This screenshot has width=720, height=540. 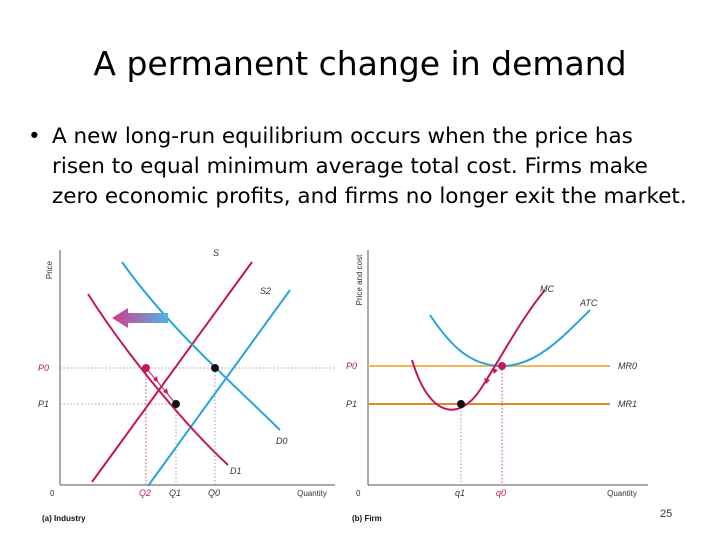 What do you see at coordinates (282, 441) in the screenshot?
I see `label-d0: D0` at bounding box center [282, 441].